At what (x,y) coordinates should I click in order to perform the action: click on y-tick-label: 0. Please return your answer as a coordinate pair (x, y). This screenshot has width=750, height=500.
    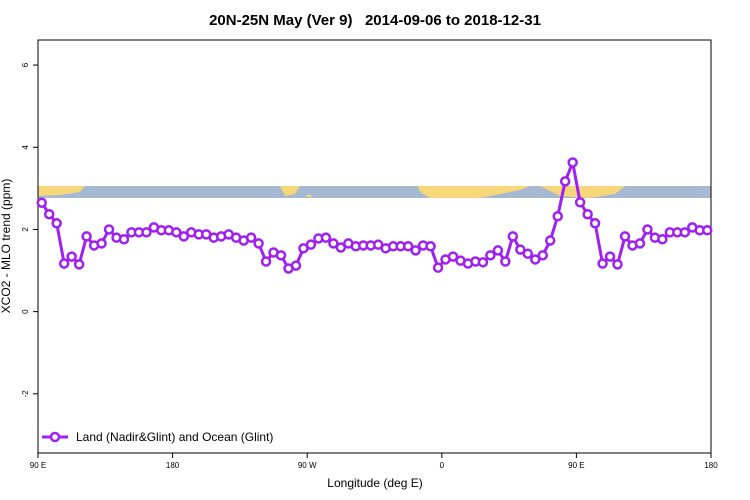
    Looking at the image, I should click on (25, 311).